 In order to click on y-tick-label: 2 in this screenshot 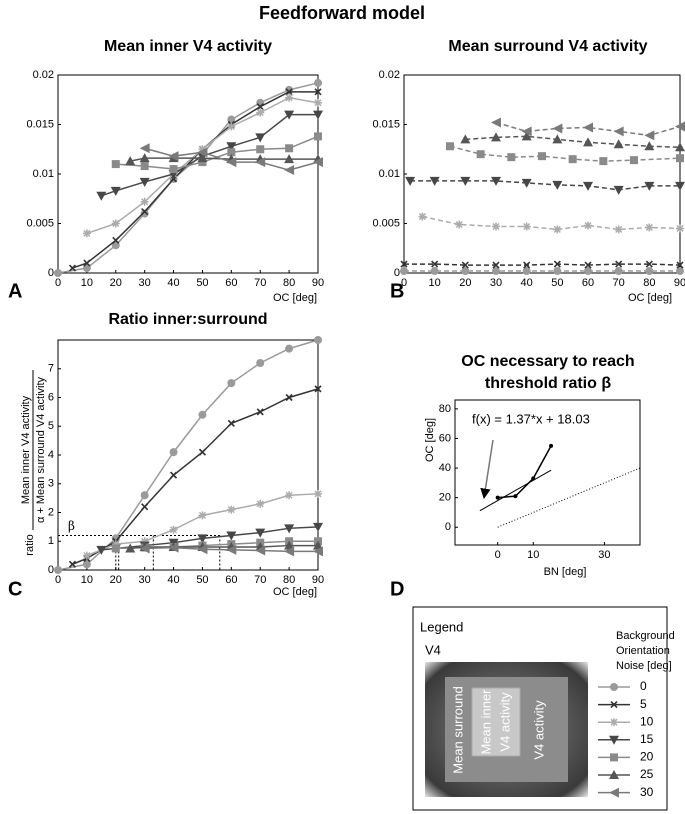, I will do `click(51, 512)`.